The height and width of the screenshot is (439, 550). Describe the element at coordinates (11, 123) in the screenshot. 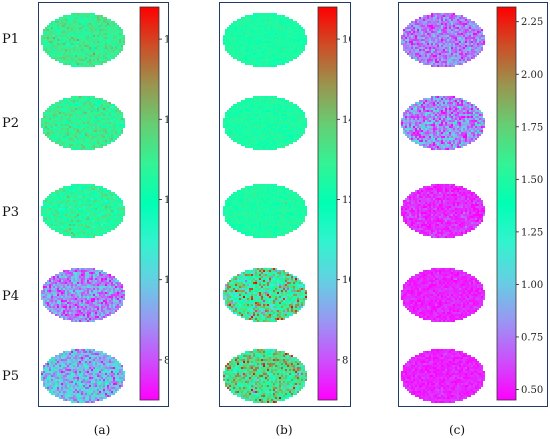

I see `row-label-p2: P2` at that location.